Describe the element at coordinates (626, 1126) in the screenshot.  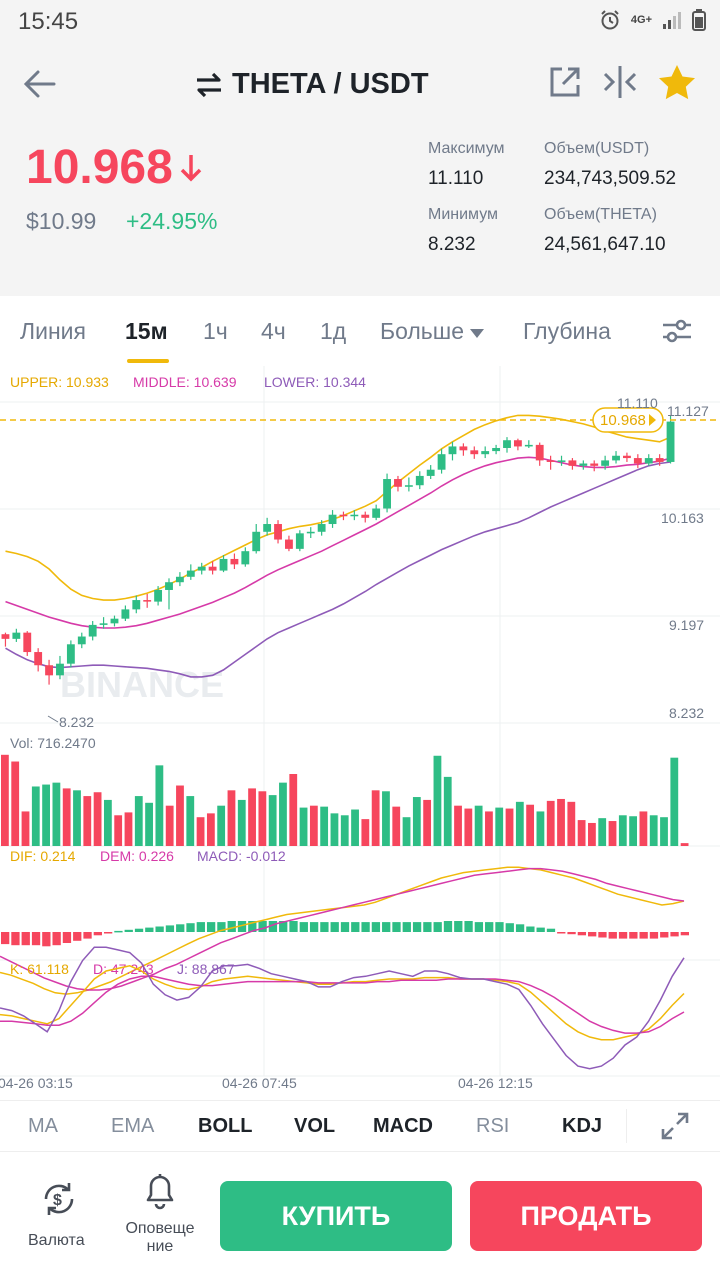
I see `indicator-divider` at that location.